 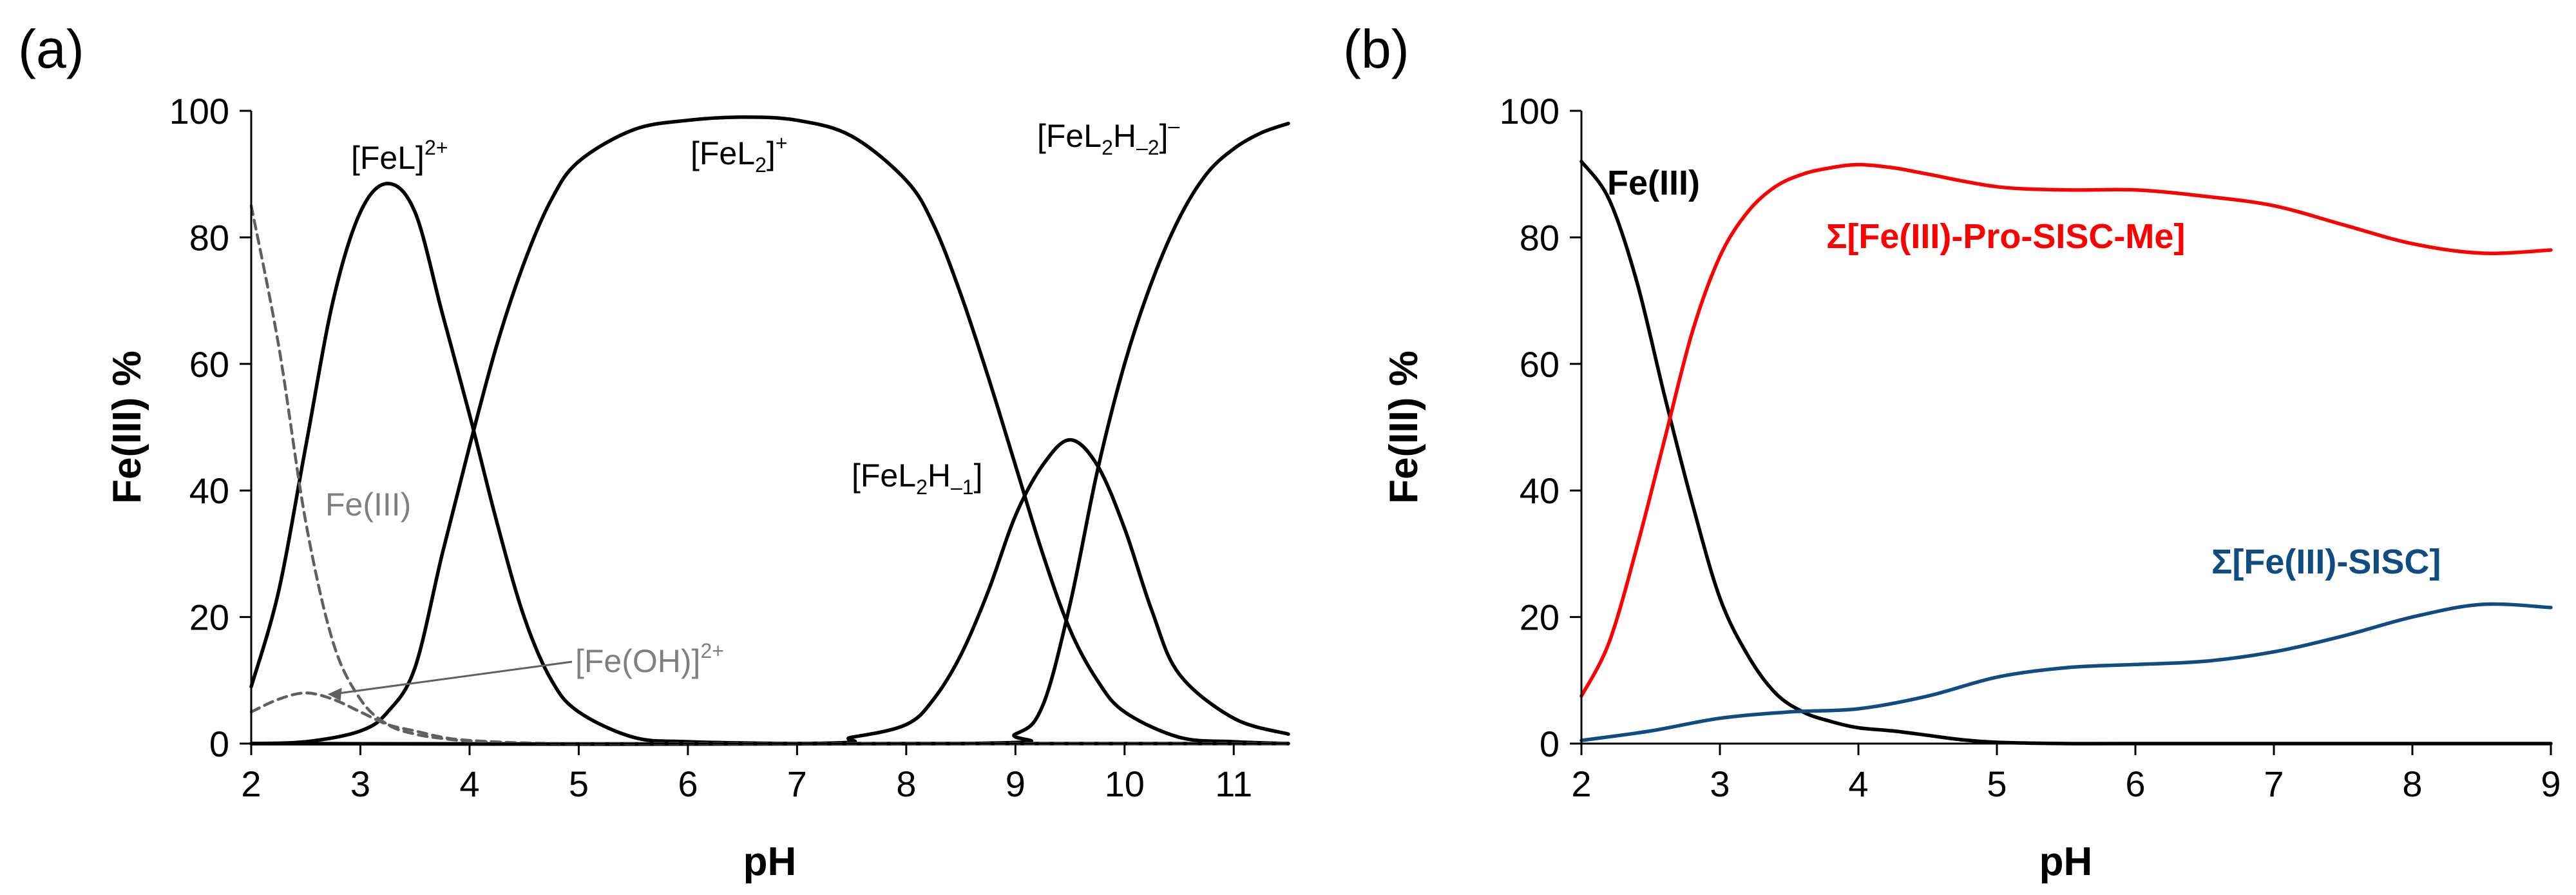 What do you see at coordinates (2005, 236) in the screenshot?
I see `label-b-pro-sisc-me: Σ[Fe(III)-Pro-SISC-Me]` at bounding box center [2005, 236].